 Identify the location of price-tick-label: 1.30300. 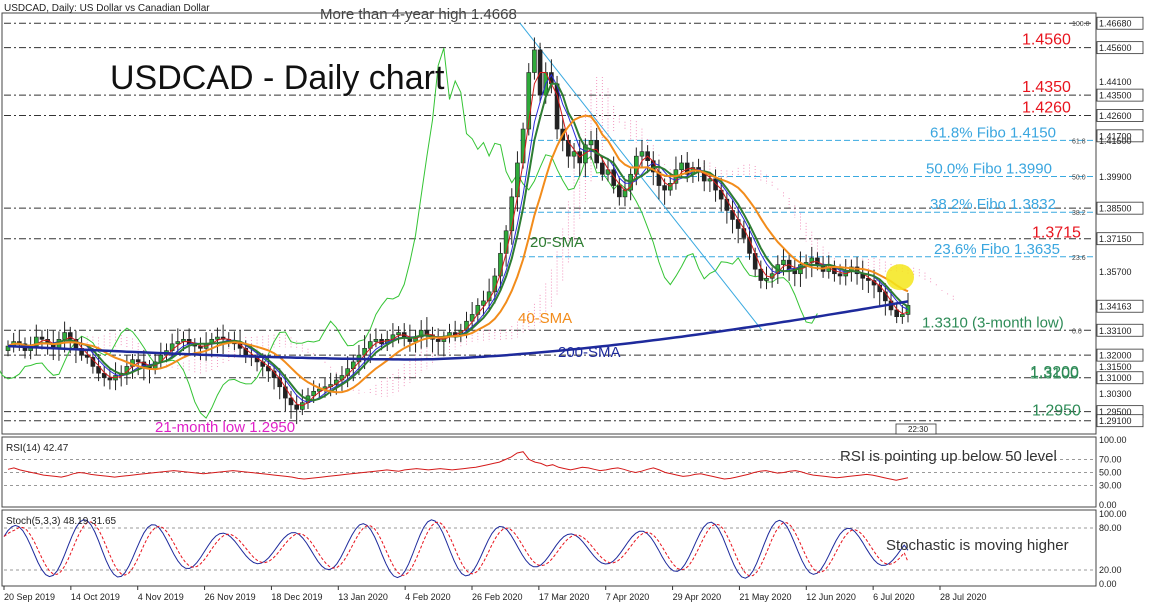
(1115, 394).